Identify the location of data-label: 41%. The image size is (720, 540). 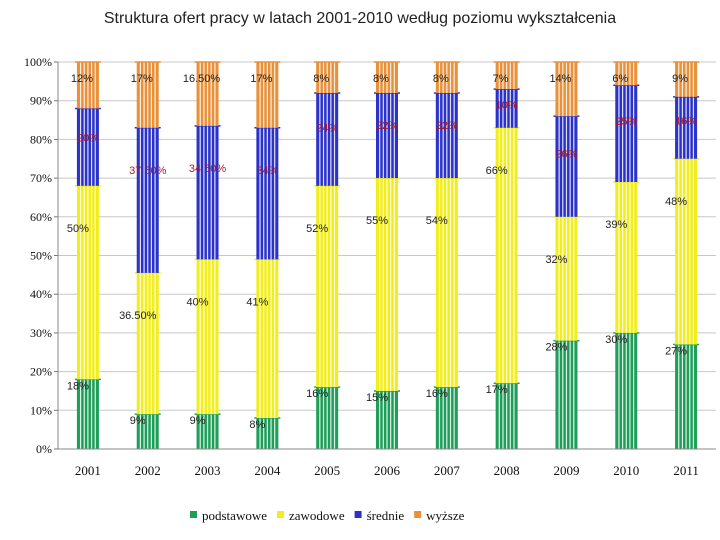
(257, 302).